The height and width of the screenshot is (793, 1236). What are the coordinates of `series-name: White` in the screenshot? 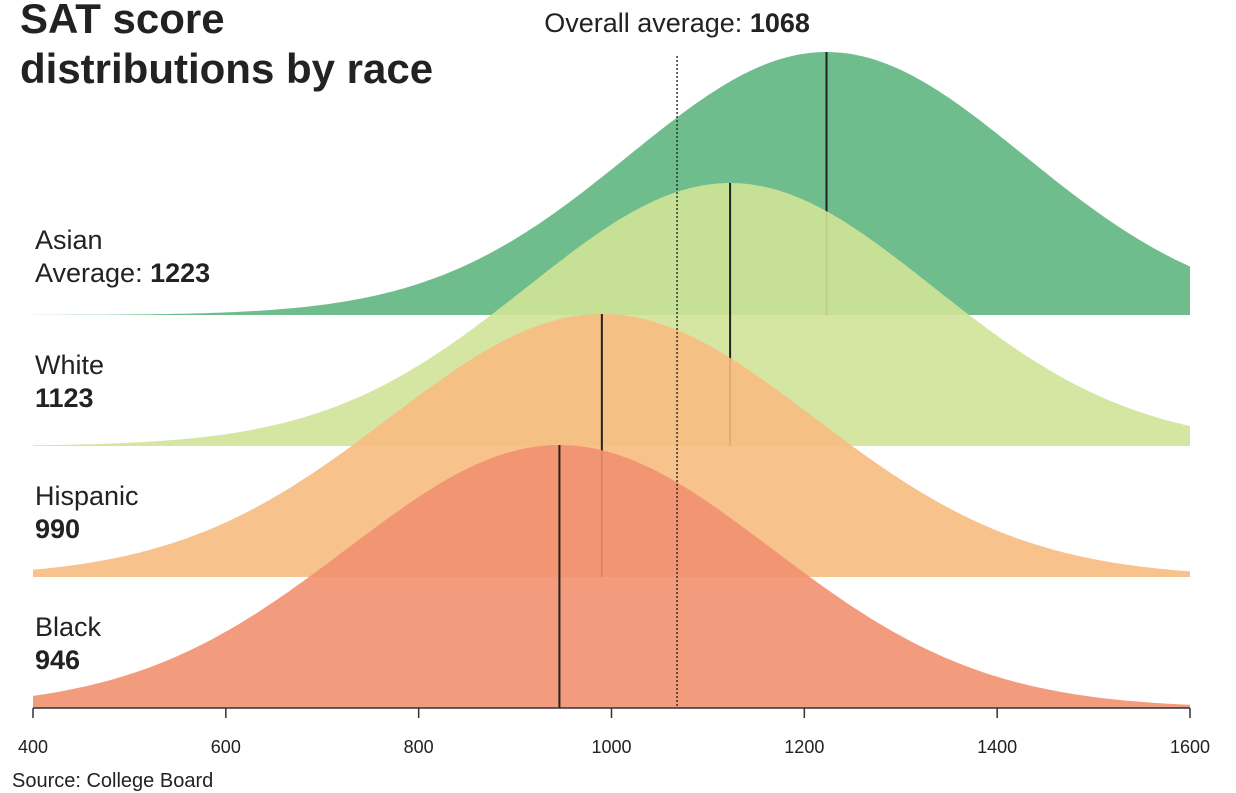 It's located at (69, 365).